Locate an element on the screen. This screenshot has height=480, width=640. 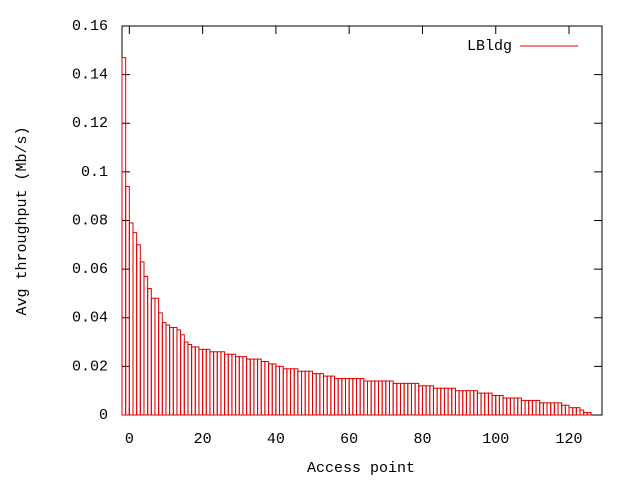
x-axis-label: Access point is located at coordinates (361, 468).